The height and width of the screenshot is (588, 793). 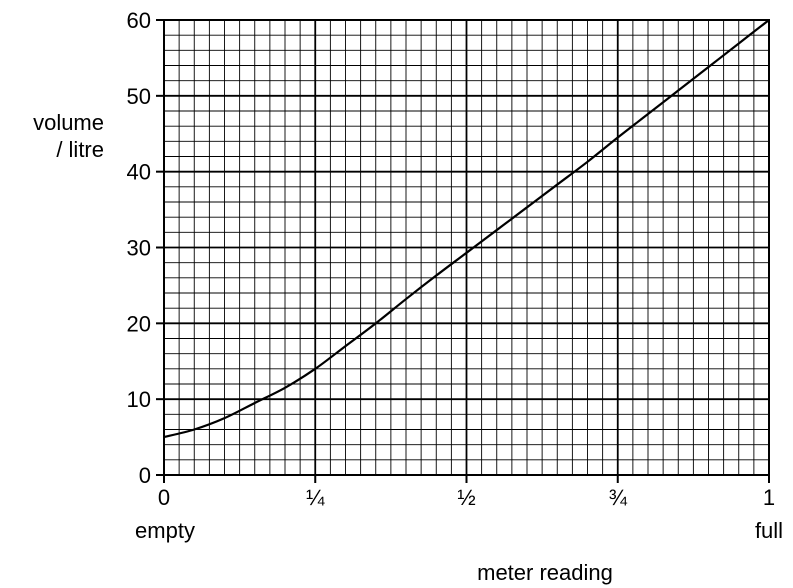 I want to click on x-axis-ticks: 0 ¼ ½ ¾ 1, so click(x=466, y=492).